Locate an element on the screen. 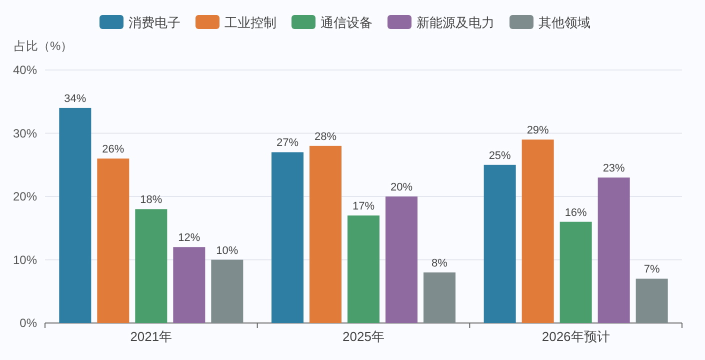 This screenshot has height=360, width=705. y-tick-label: 20% is located at coordinates (25, 197).